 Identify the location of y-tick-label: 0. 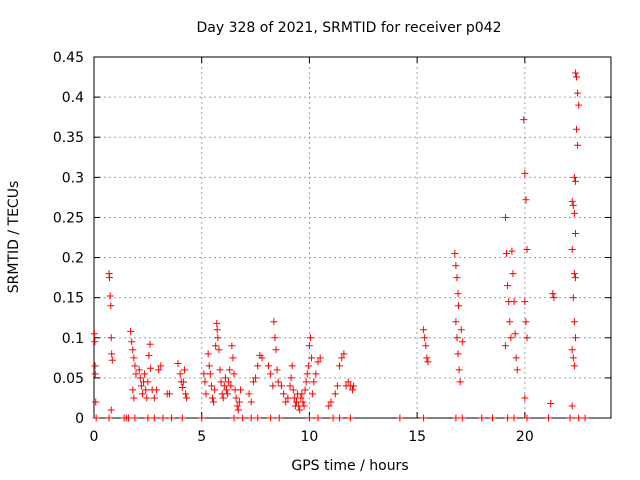
(79, 419).